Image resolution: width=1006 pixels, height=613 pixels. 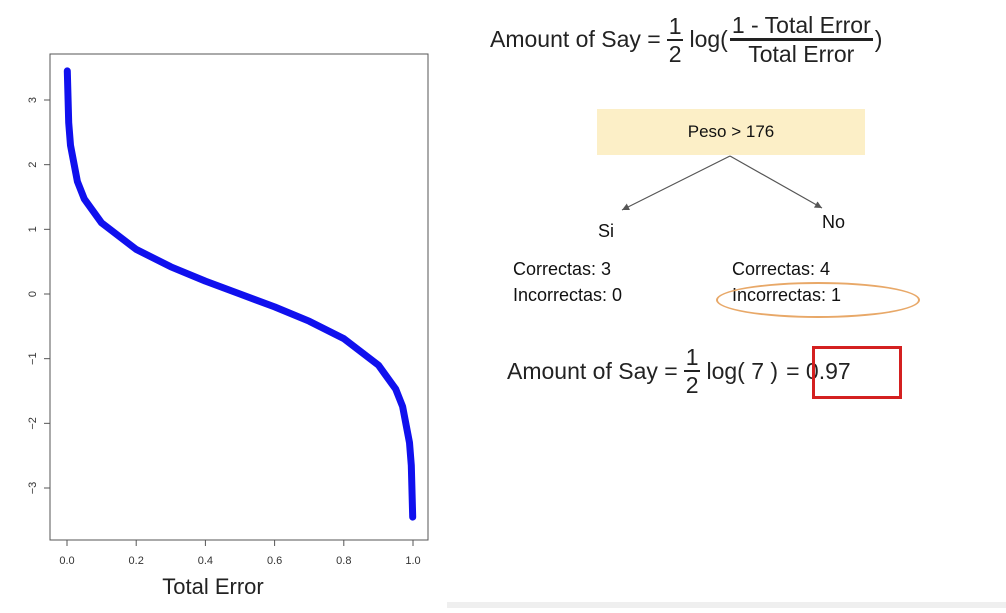 I want to click on x-tick-label: 0.6, so click(x=274, y=561).